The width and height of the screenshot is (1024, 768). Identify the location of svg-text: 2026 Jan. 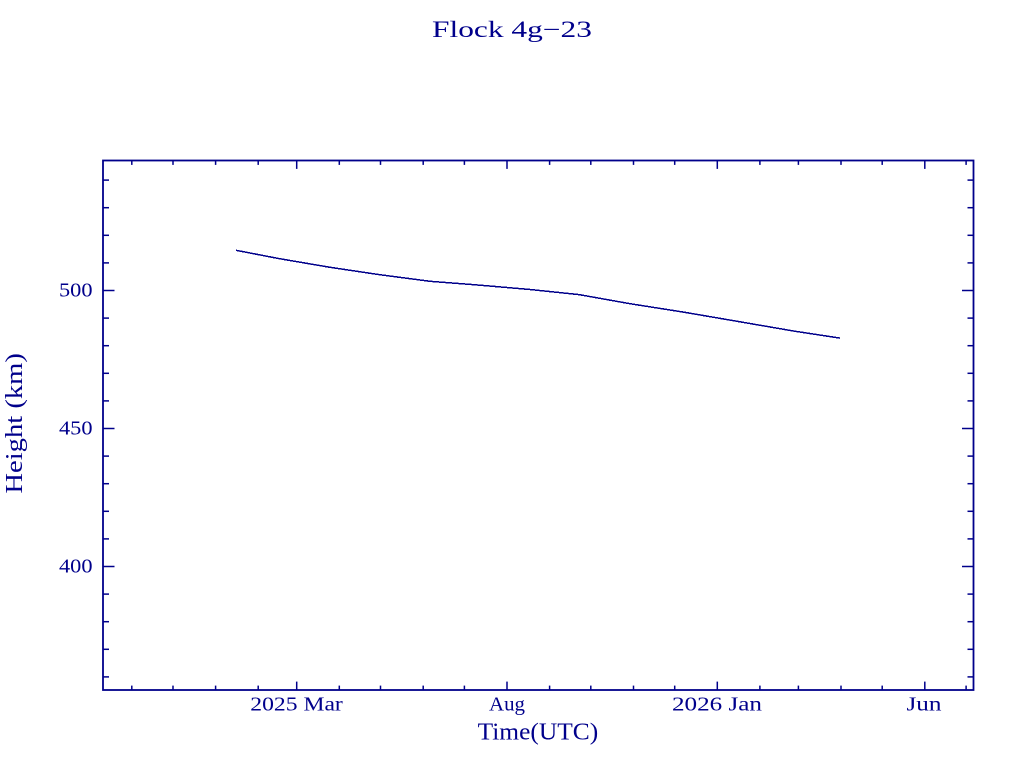
(717, 704).